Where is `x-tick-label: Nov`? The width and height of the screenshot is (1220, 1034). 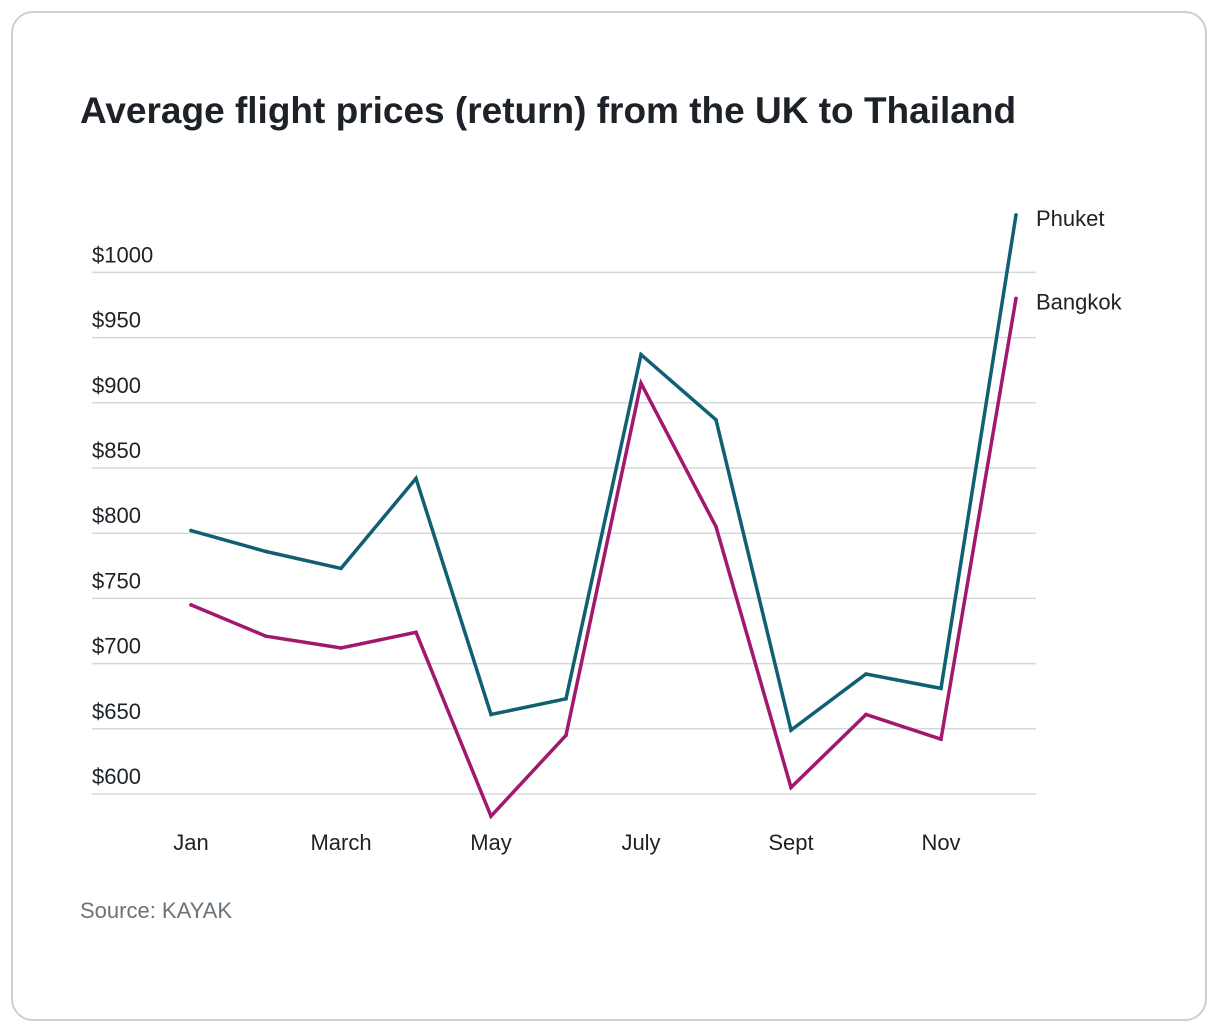 x-tick-label: Nov is located at coordinates (940, 842).